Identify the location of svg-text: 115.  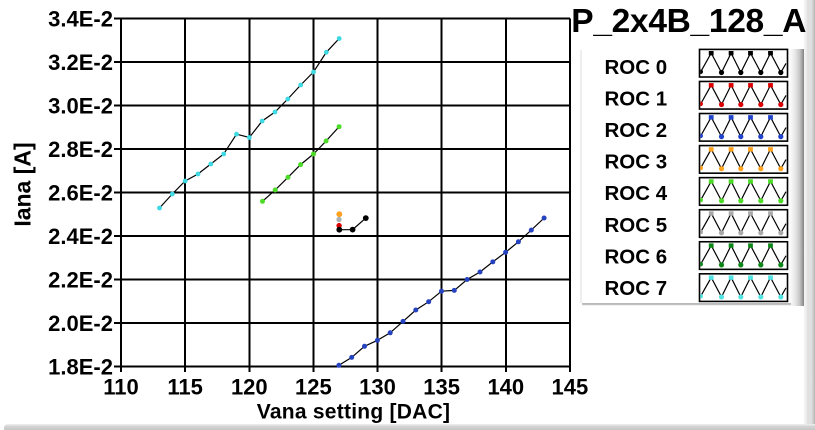
(185, 386).